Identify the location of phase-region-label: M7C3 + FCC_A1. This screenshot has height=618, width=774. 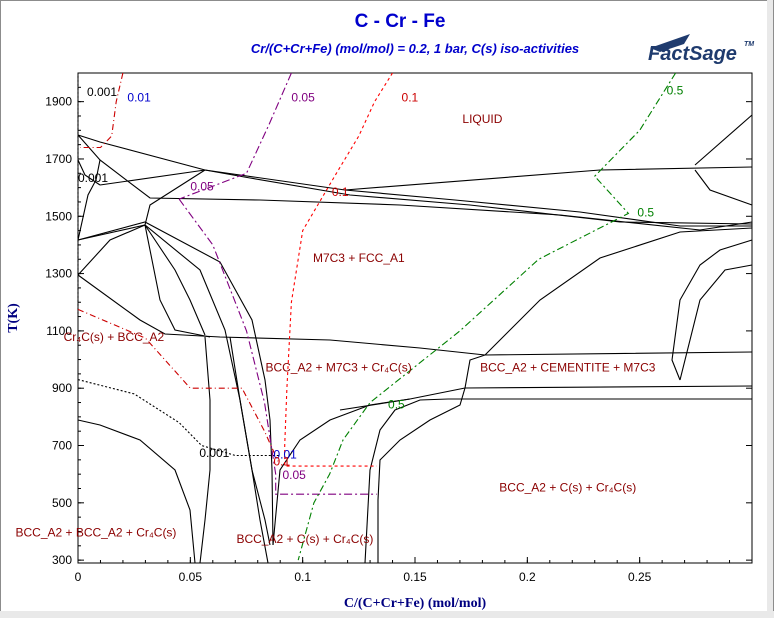
(359, 258).